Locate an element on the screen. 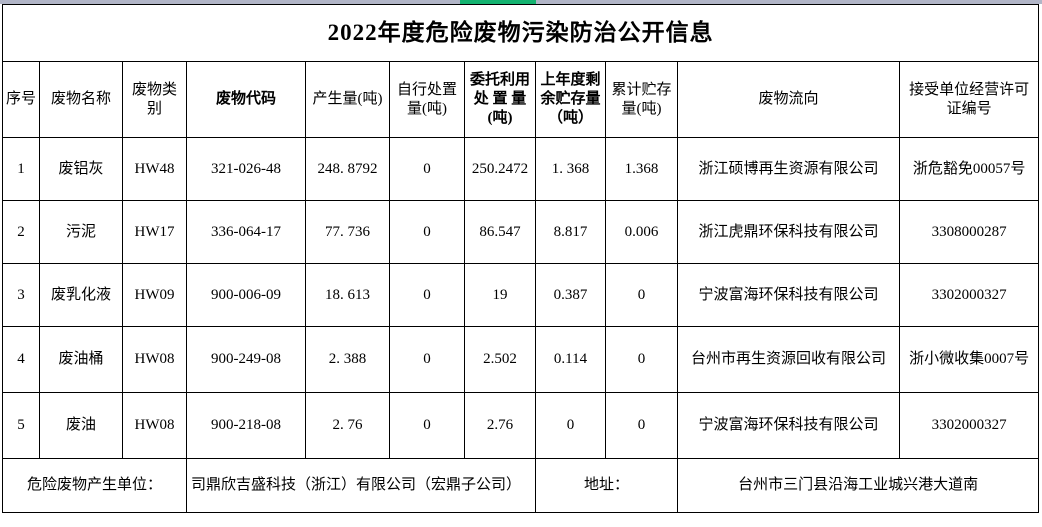 This screenshot has height=527, width=1042. title-row: 2022年度危险废物污染防治公开信息 is located at coordinates (520, 33).